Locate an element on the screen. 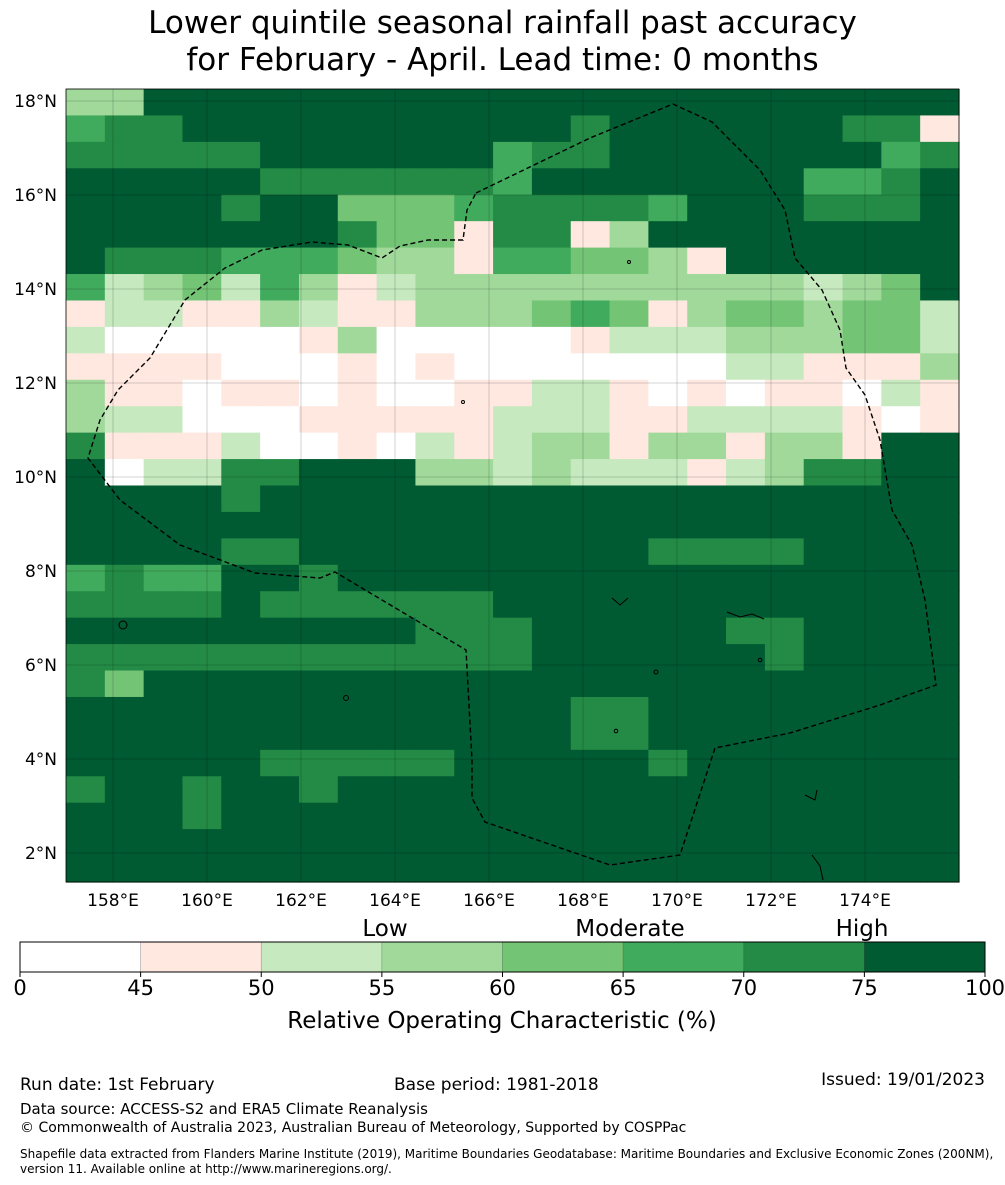  longitude-tick-label: 166°E is located at coordinates (489, 901).